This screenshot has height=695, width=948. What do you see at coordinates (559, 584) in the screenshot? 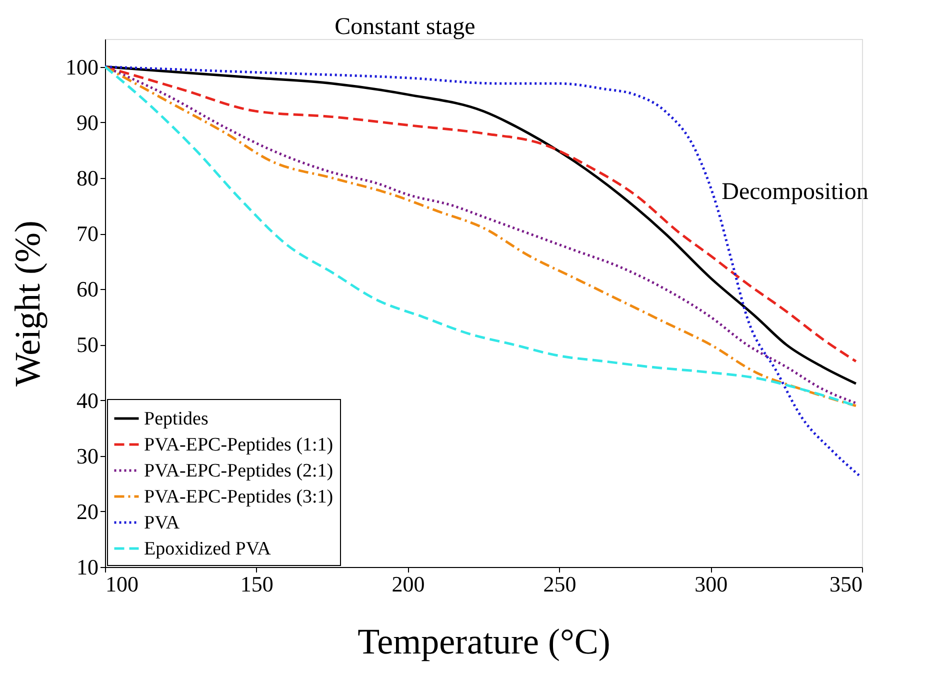
I see `x-tick-label: 250` at bounding box center [559, 584].